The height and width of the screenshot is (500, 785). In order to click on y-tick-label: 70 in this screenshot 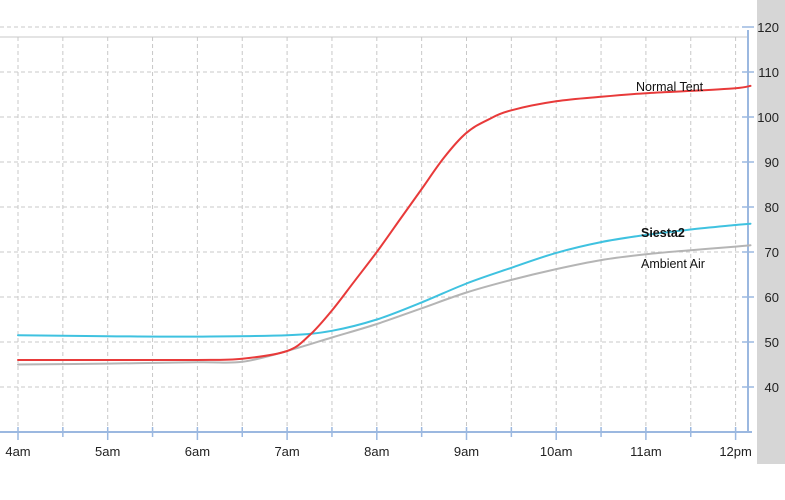, I will do `click(772, 252)`.